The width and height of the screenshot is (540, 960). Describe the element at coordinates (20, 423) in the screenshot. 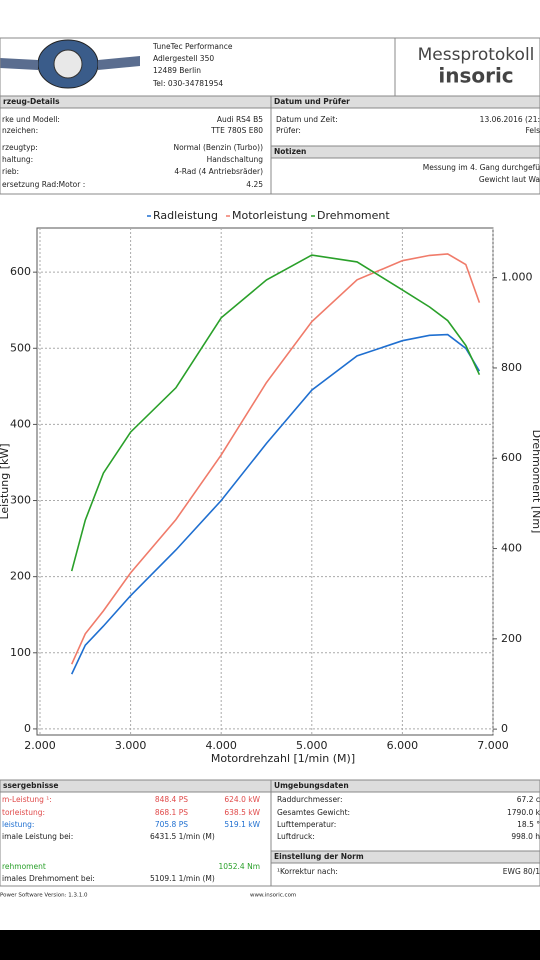

I see `y-tick-label: 400` at that location.